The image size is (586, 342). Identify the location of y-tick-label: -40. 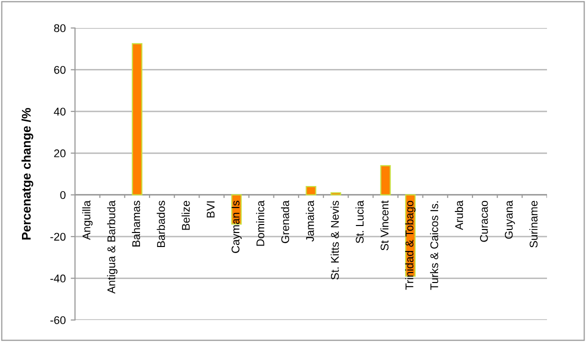
(58, 278).